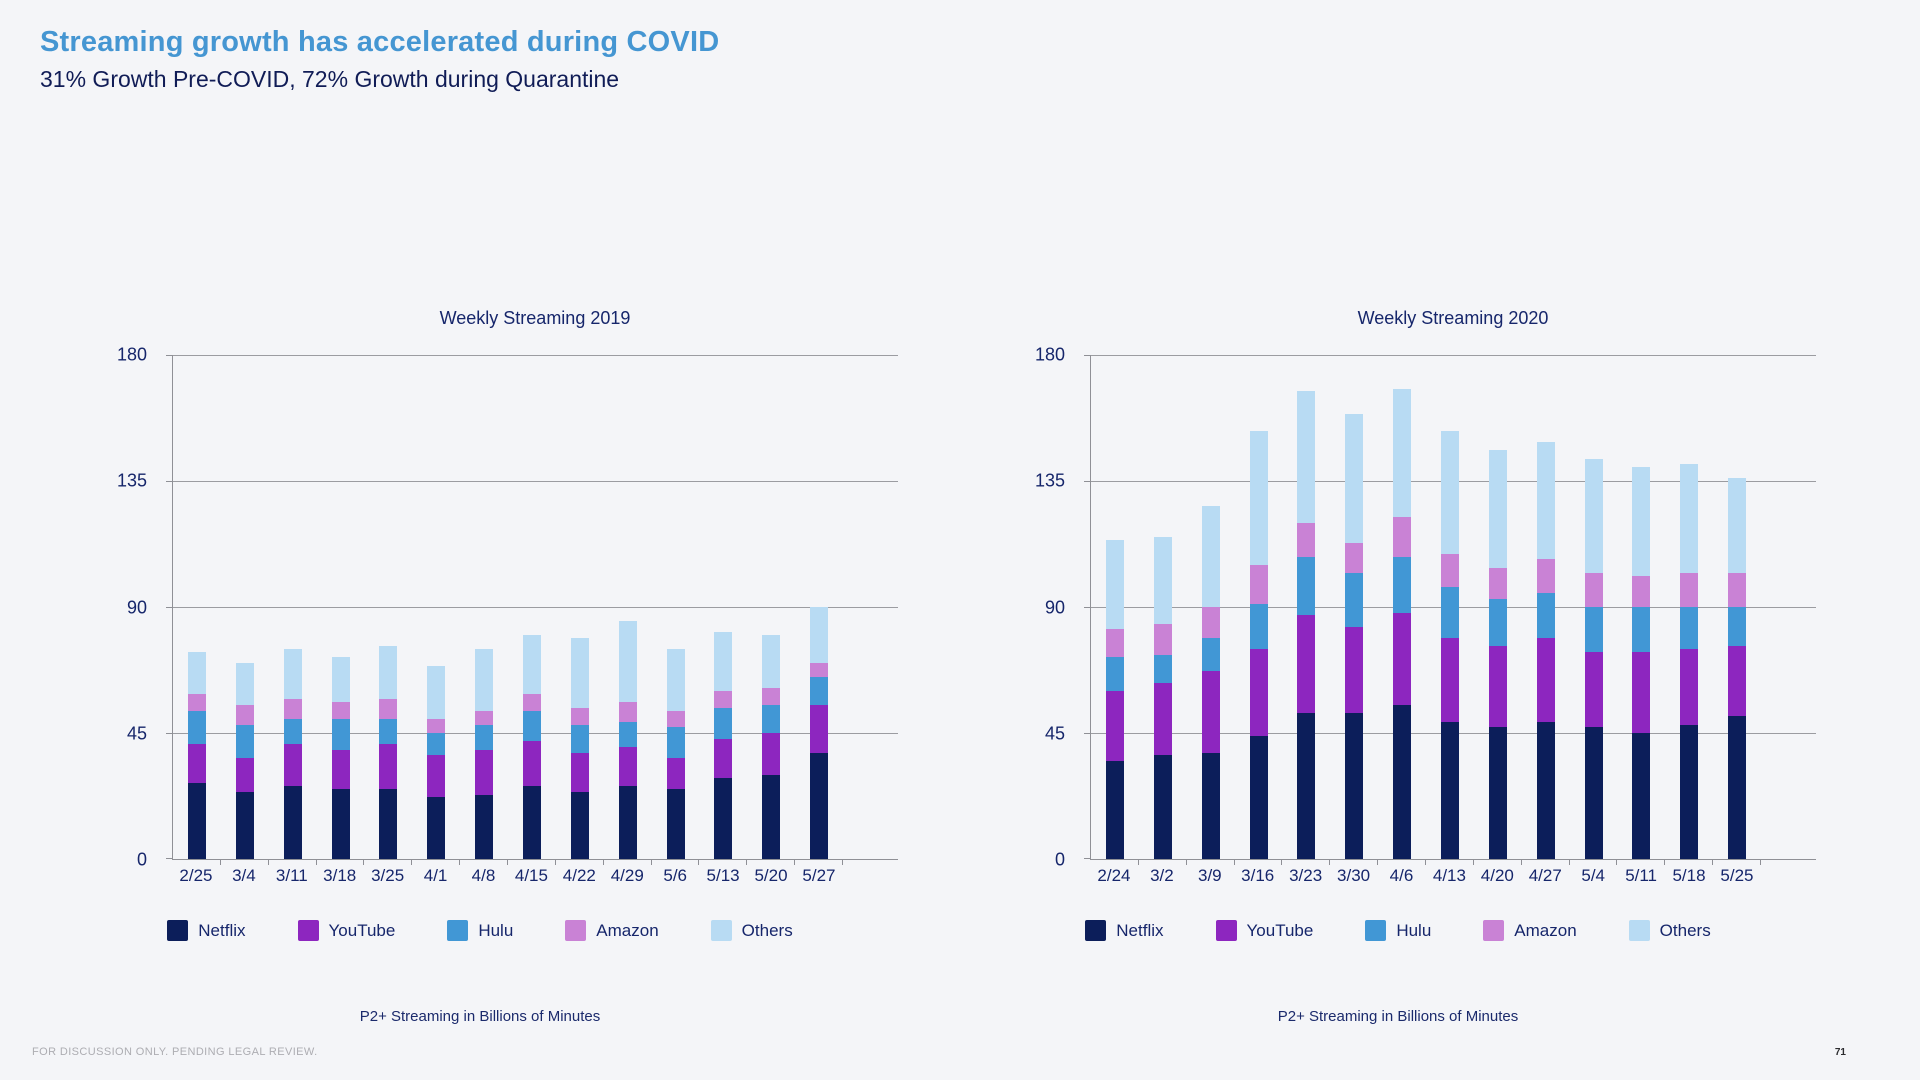 This screenshot has height=1080, width=1920. I want to click on chart-title: Weekly Streaming 2019, so click(535, 318).